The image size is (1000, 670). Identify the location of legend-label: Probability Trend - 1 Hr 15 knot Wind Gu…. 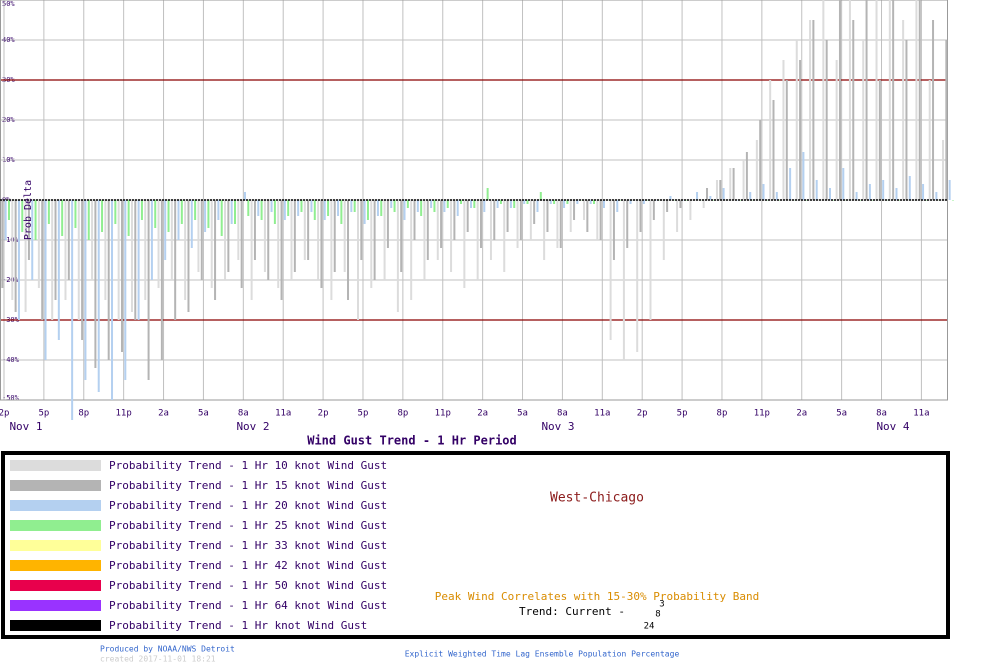
(248, 485).